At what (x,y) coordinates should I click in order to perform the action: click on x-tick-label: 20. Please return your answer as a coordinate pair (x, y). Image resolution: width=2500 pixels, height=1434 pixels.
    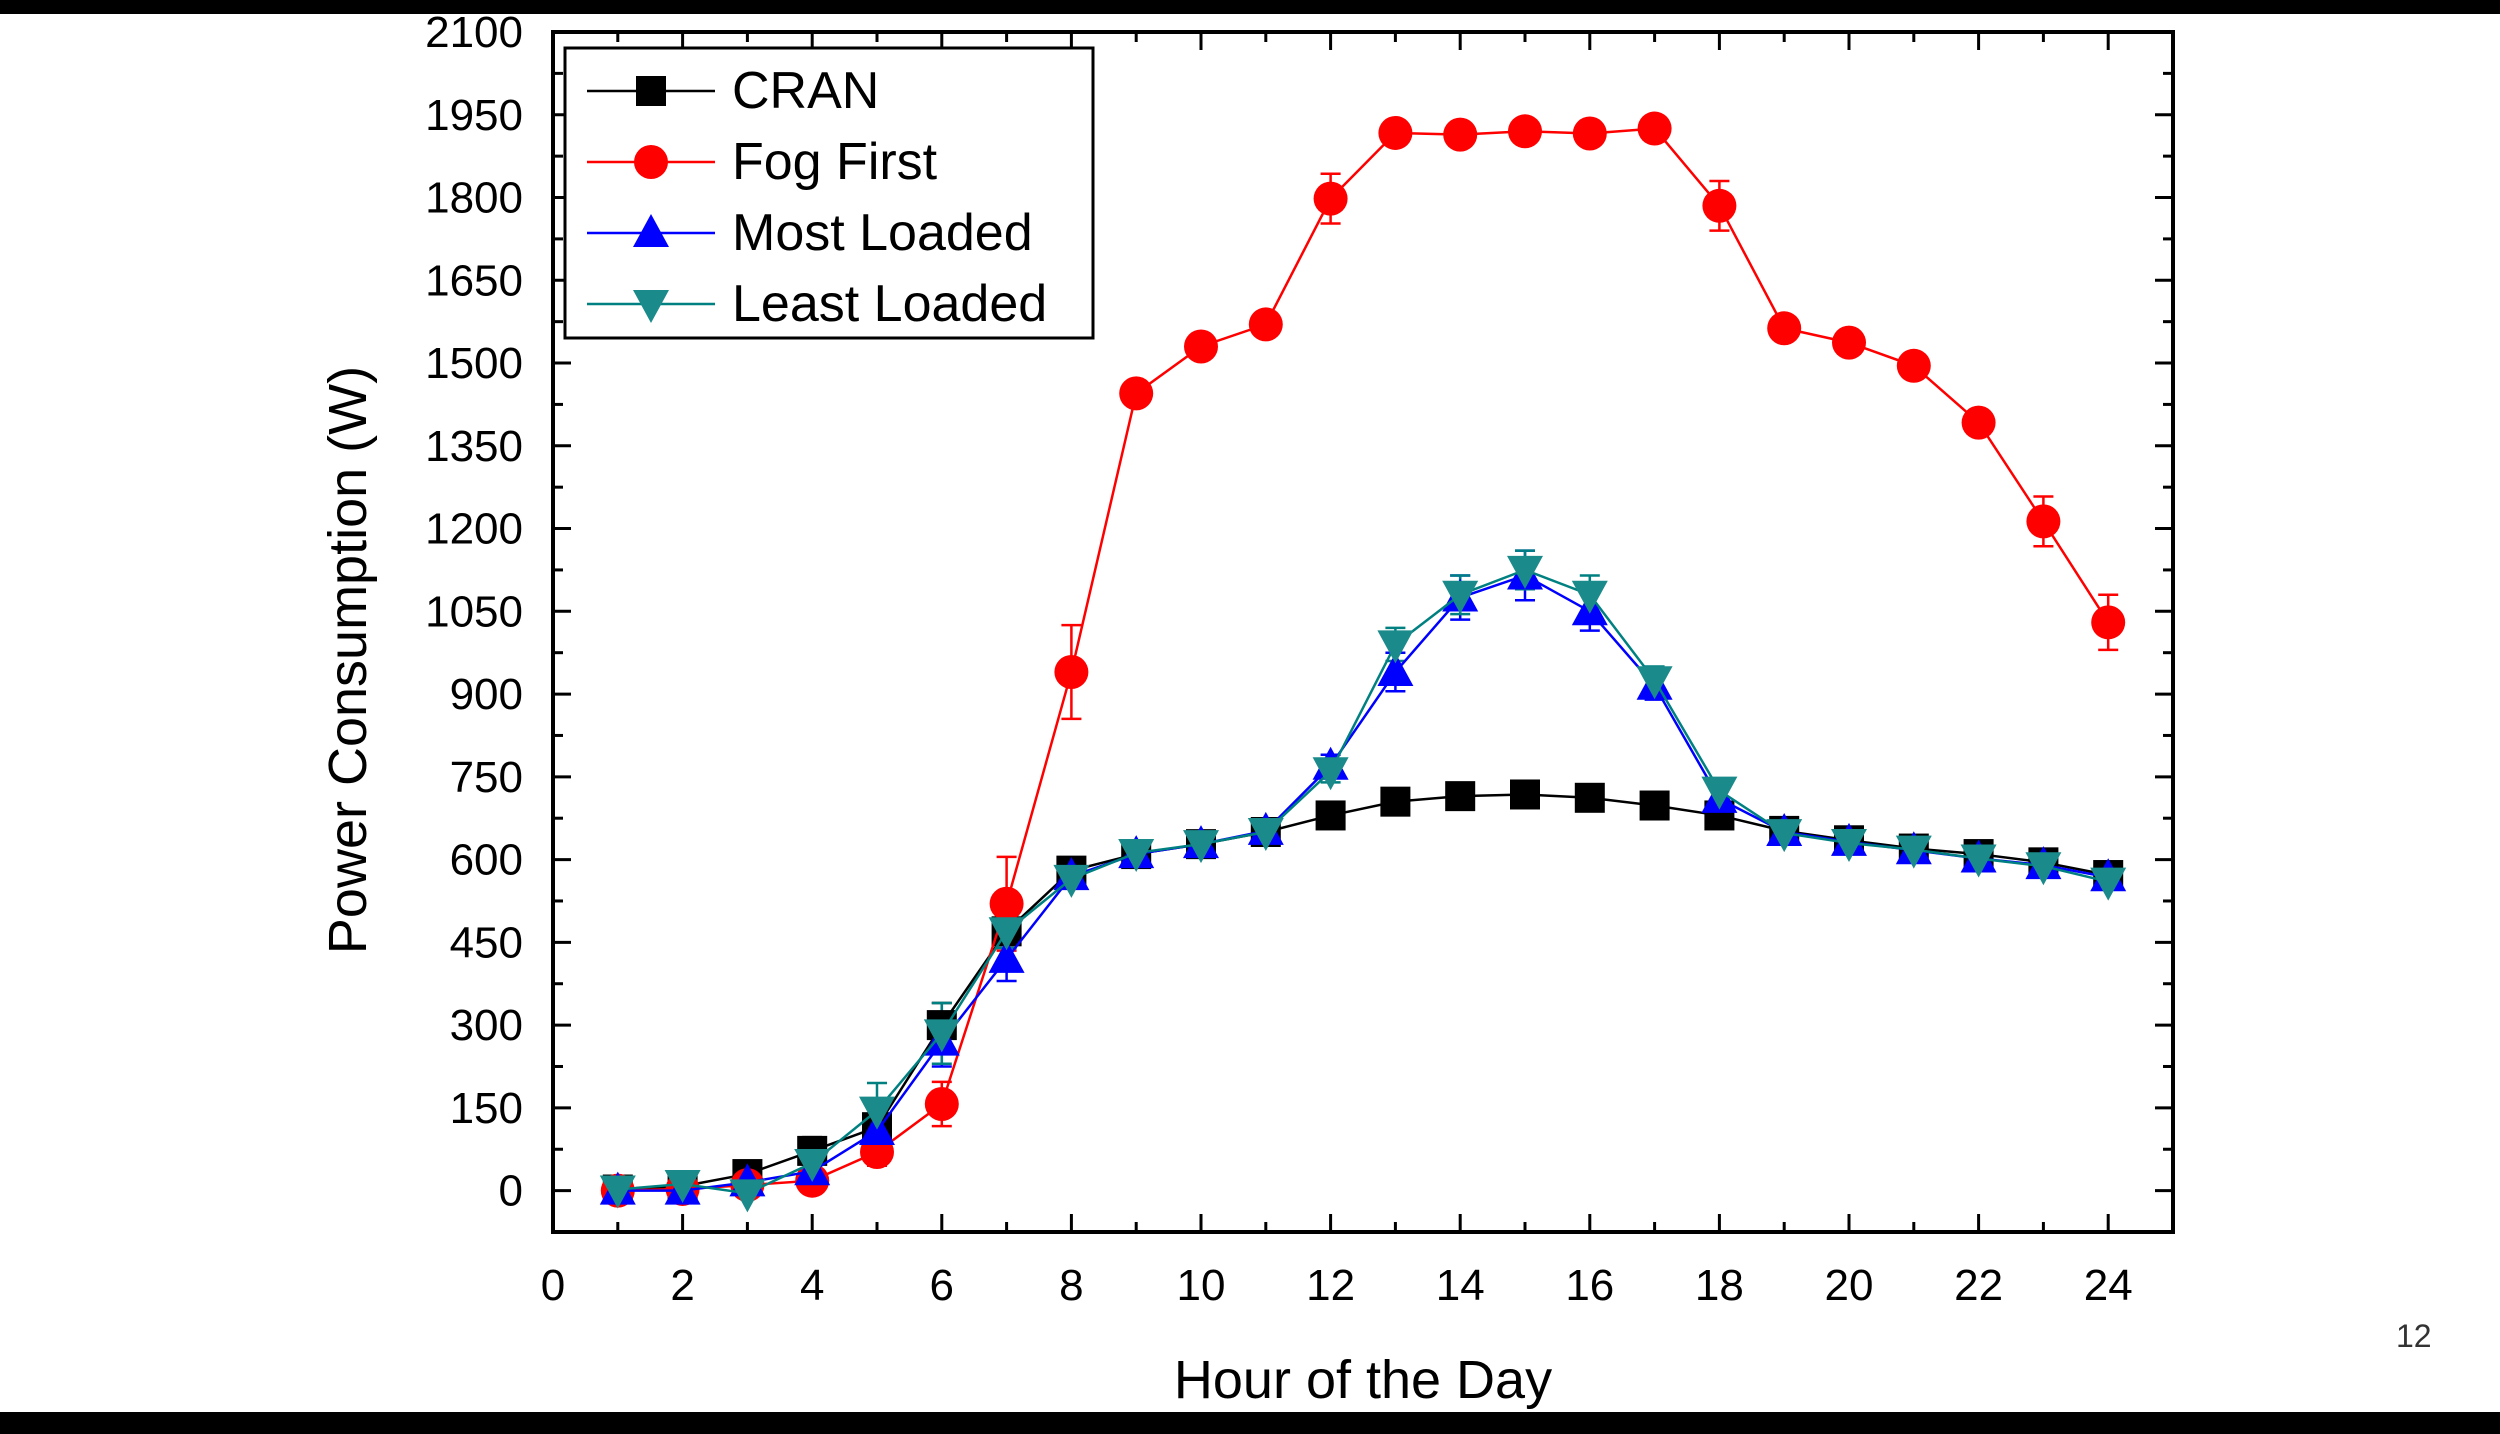
    Looking at the image, I should click on (1849, 1285).